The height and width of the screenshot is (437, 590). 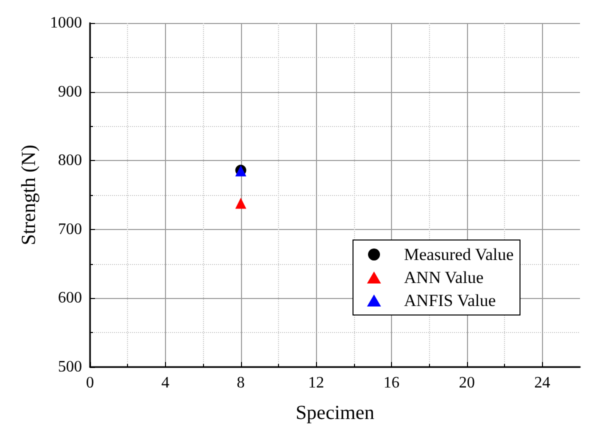 What do you see at coordinates (466, 383) in the screenshot?
I see `x-tick-label: 20` at bounding box center [466, 383].